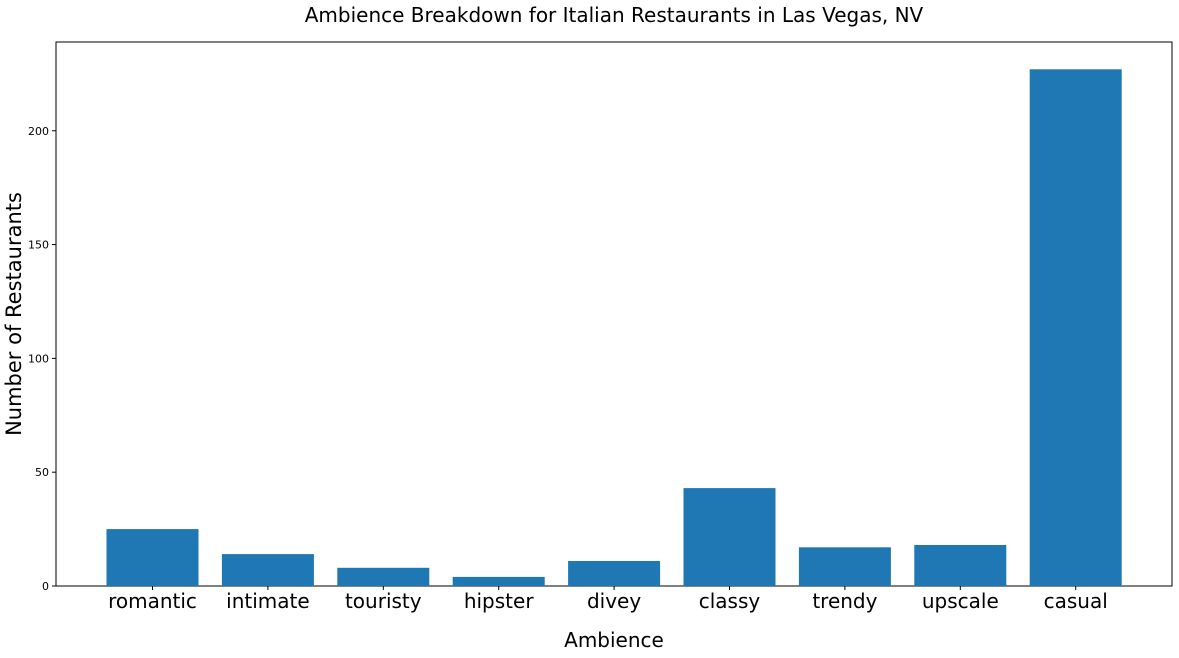 The height and width of the screenshot is (658, 1179). What do you see at coordinates (960, 565) in the screenshot?
I see `bar-upscale` at bounding box center [960, 565].